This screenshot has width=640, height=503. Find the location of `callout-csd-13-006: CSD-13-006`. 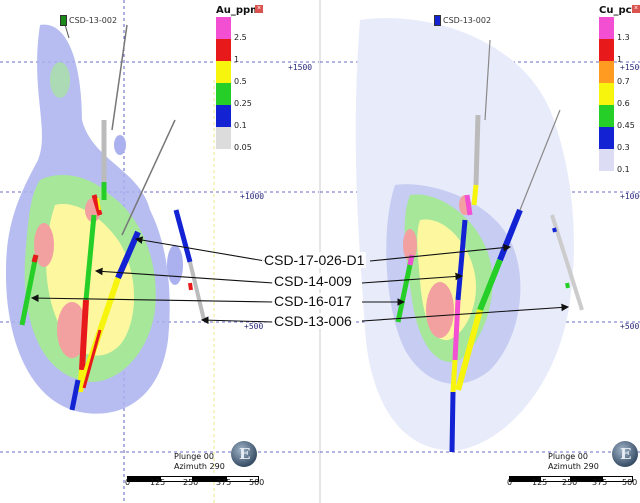

callout-csd-13-006: CSD-13-006 is located at coordinates (313, 321).